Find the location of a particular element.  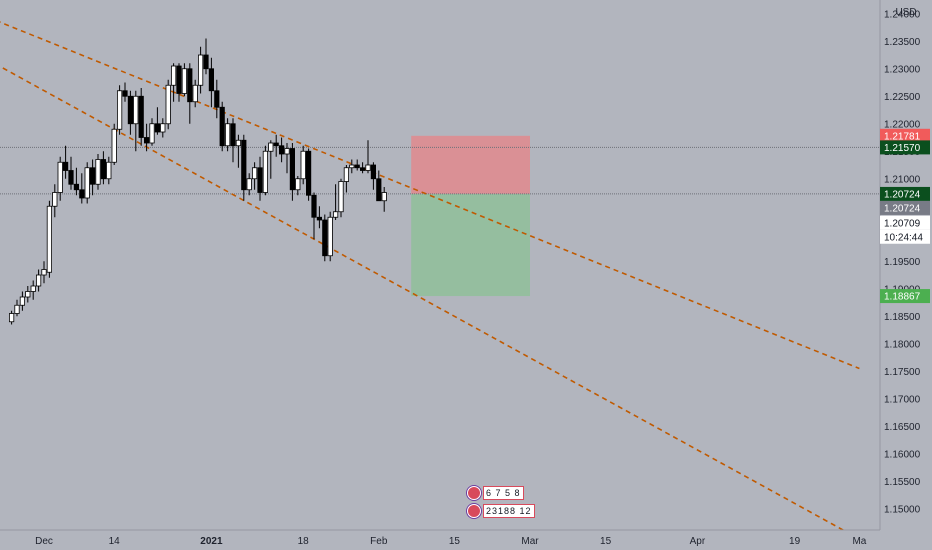

economic-events: 6 7 5 8 23188 12 is located at coordinates (502, 505).